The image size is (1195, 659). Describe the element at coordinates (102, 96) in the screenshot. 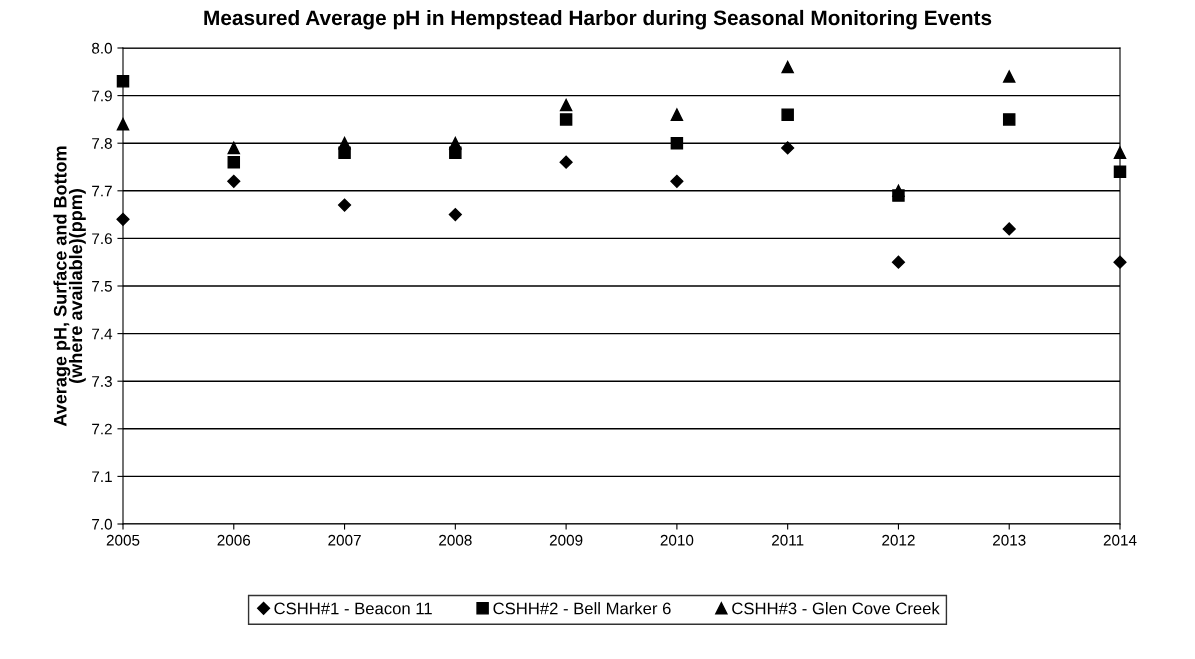

I see `y-tick-label: 7.9` at that location.